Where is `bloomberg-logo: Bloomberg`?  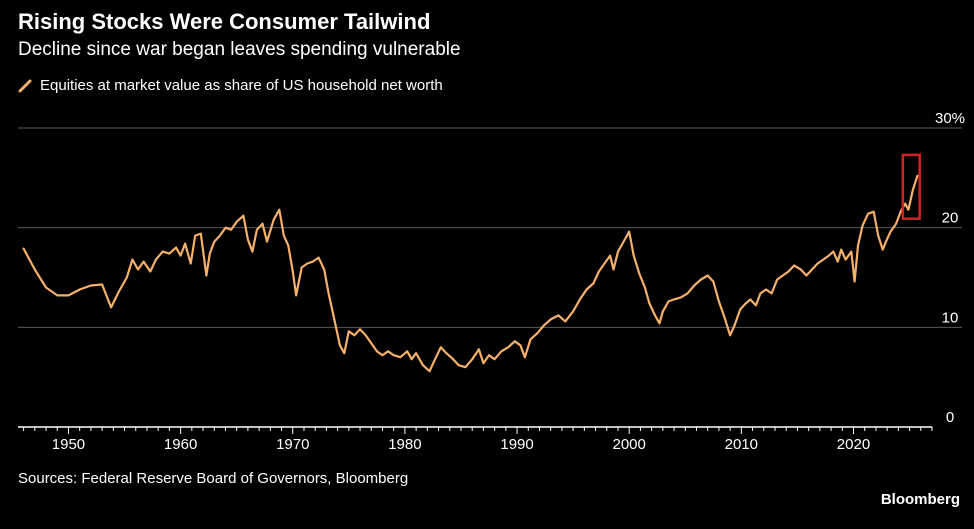
bloomberg-logo: Bloomberg is located at coordinates (920, 499).